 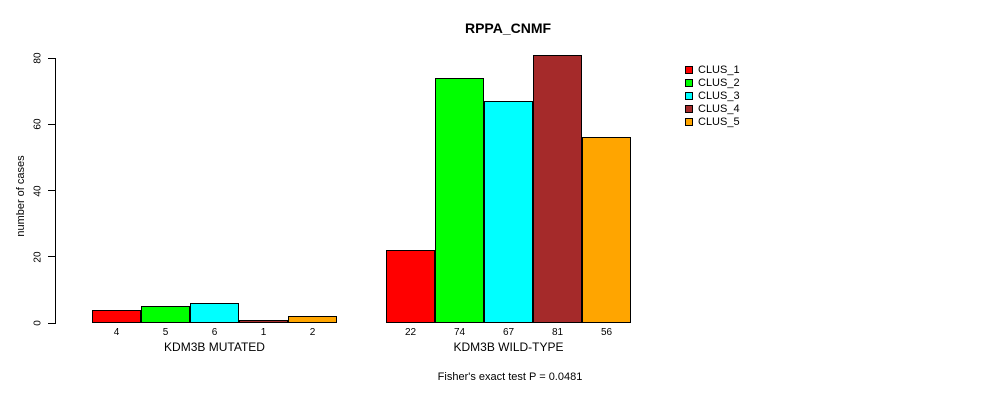 What do you see at coordinates (508, 28) in the screenshot?
I see `chart-title: RPPA_CNMF` at bounding box center [508, 28].